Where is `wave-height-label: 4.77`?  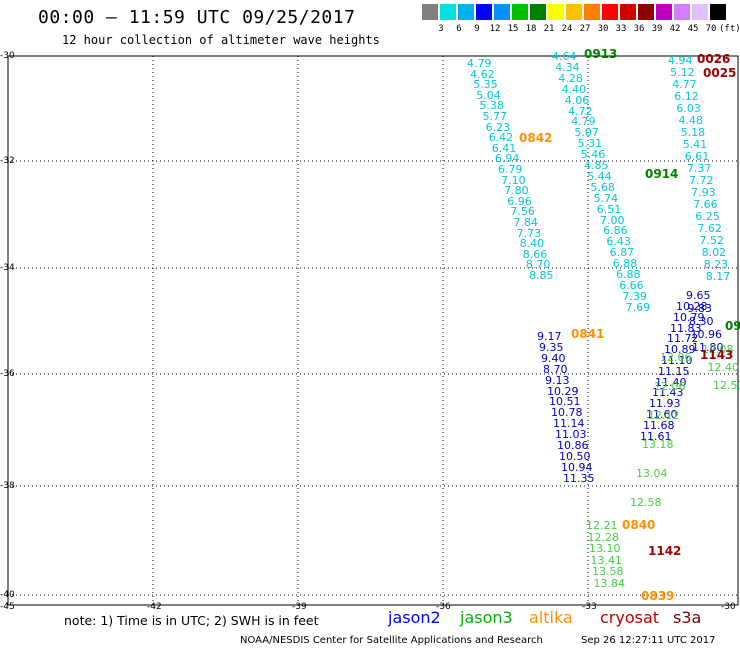 wave-height-label: 4.77 is located at coordinates (684, 84).